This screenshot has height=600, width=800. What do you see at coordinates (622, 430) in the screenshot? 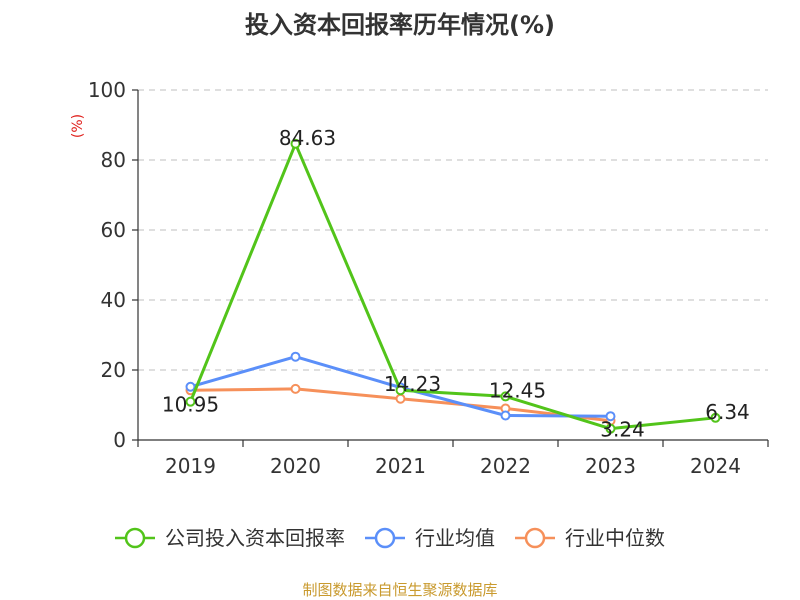
I see `data-label: 3.24` at bounding box center [622, 430].